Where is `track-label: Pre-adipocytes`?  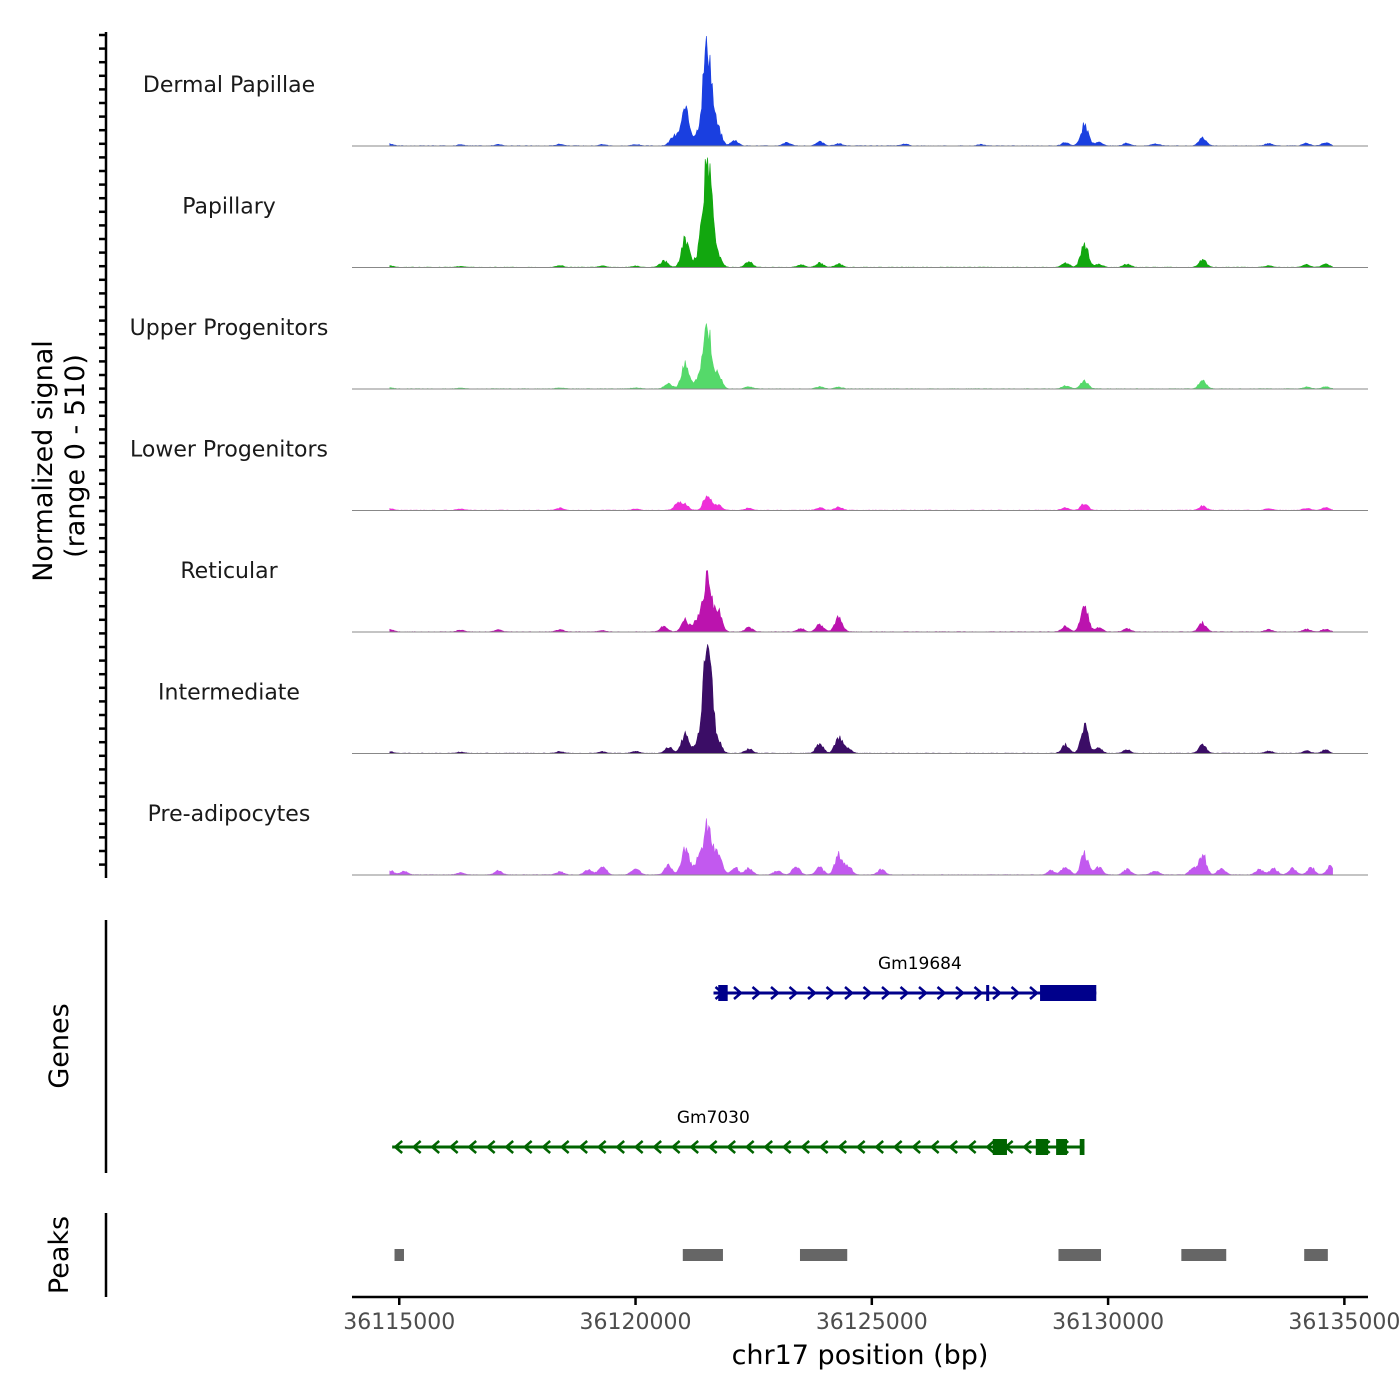 track-label: Pre-adipocytes is located at coordinates (229, 814).